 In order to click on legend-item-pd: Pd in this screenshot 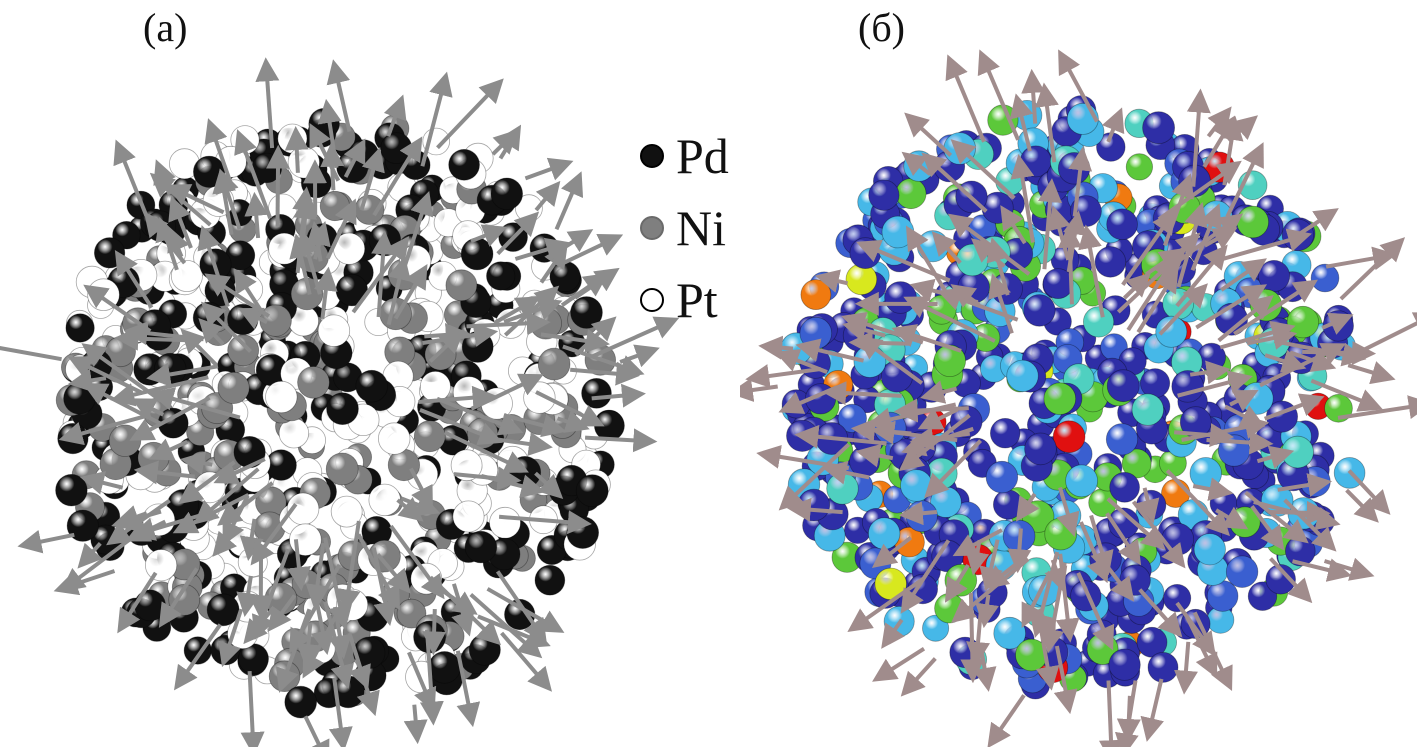, I will do `click(684, 156)`.